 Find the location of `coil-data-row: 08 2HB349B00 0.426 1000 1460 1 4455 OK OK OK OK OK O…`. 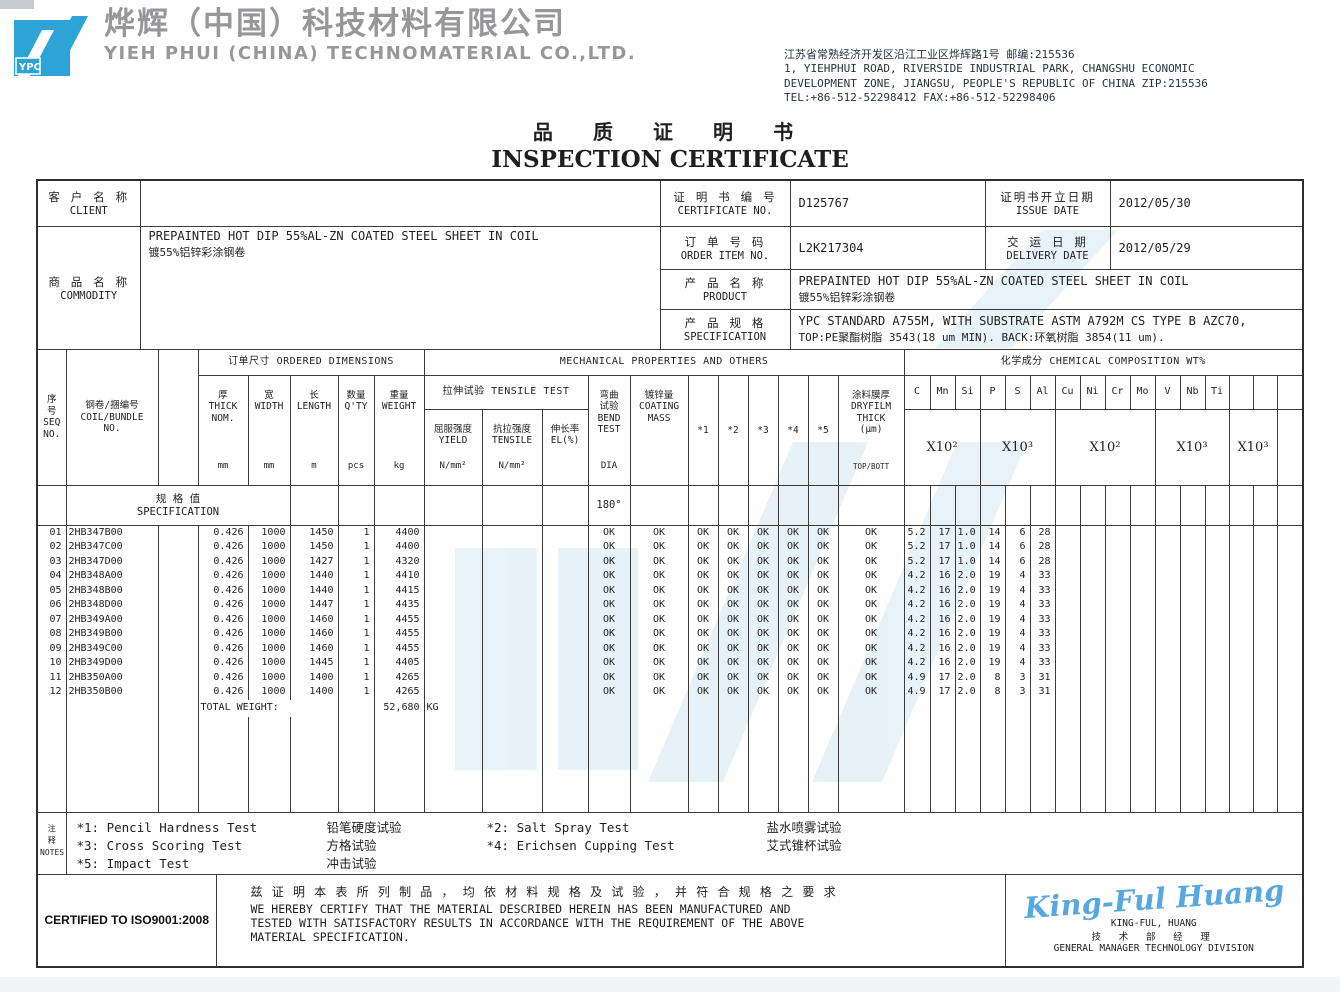

coil-data-row: 08 2HB349B00 0.426 1000 1460 1 4455 OK OK OK OK OK O… is located at coordinates (670, 634).